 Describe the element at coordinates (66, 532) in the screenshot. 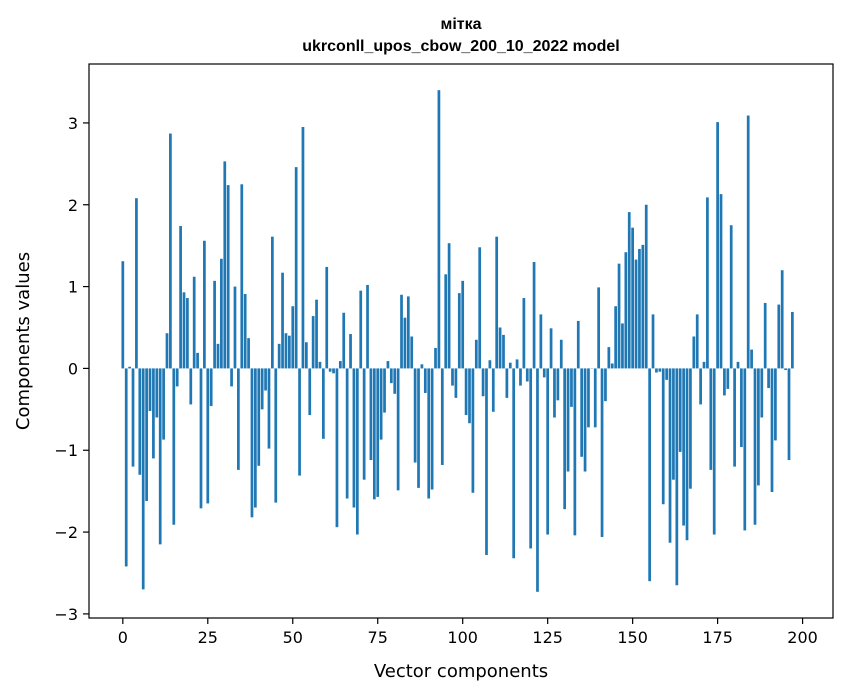

I see `y-tick-label: −2` at that location.